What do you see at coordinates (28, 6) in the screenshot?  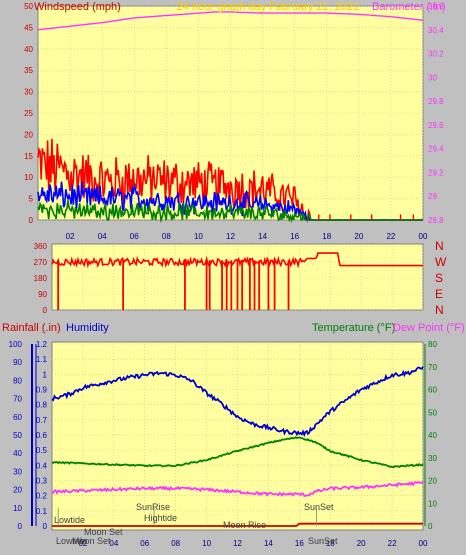 I see `wind-y-tick-label: 50` at bounding box center [28, 6].